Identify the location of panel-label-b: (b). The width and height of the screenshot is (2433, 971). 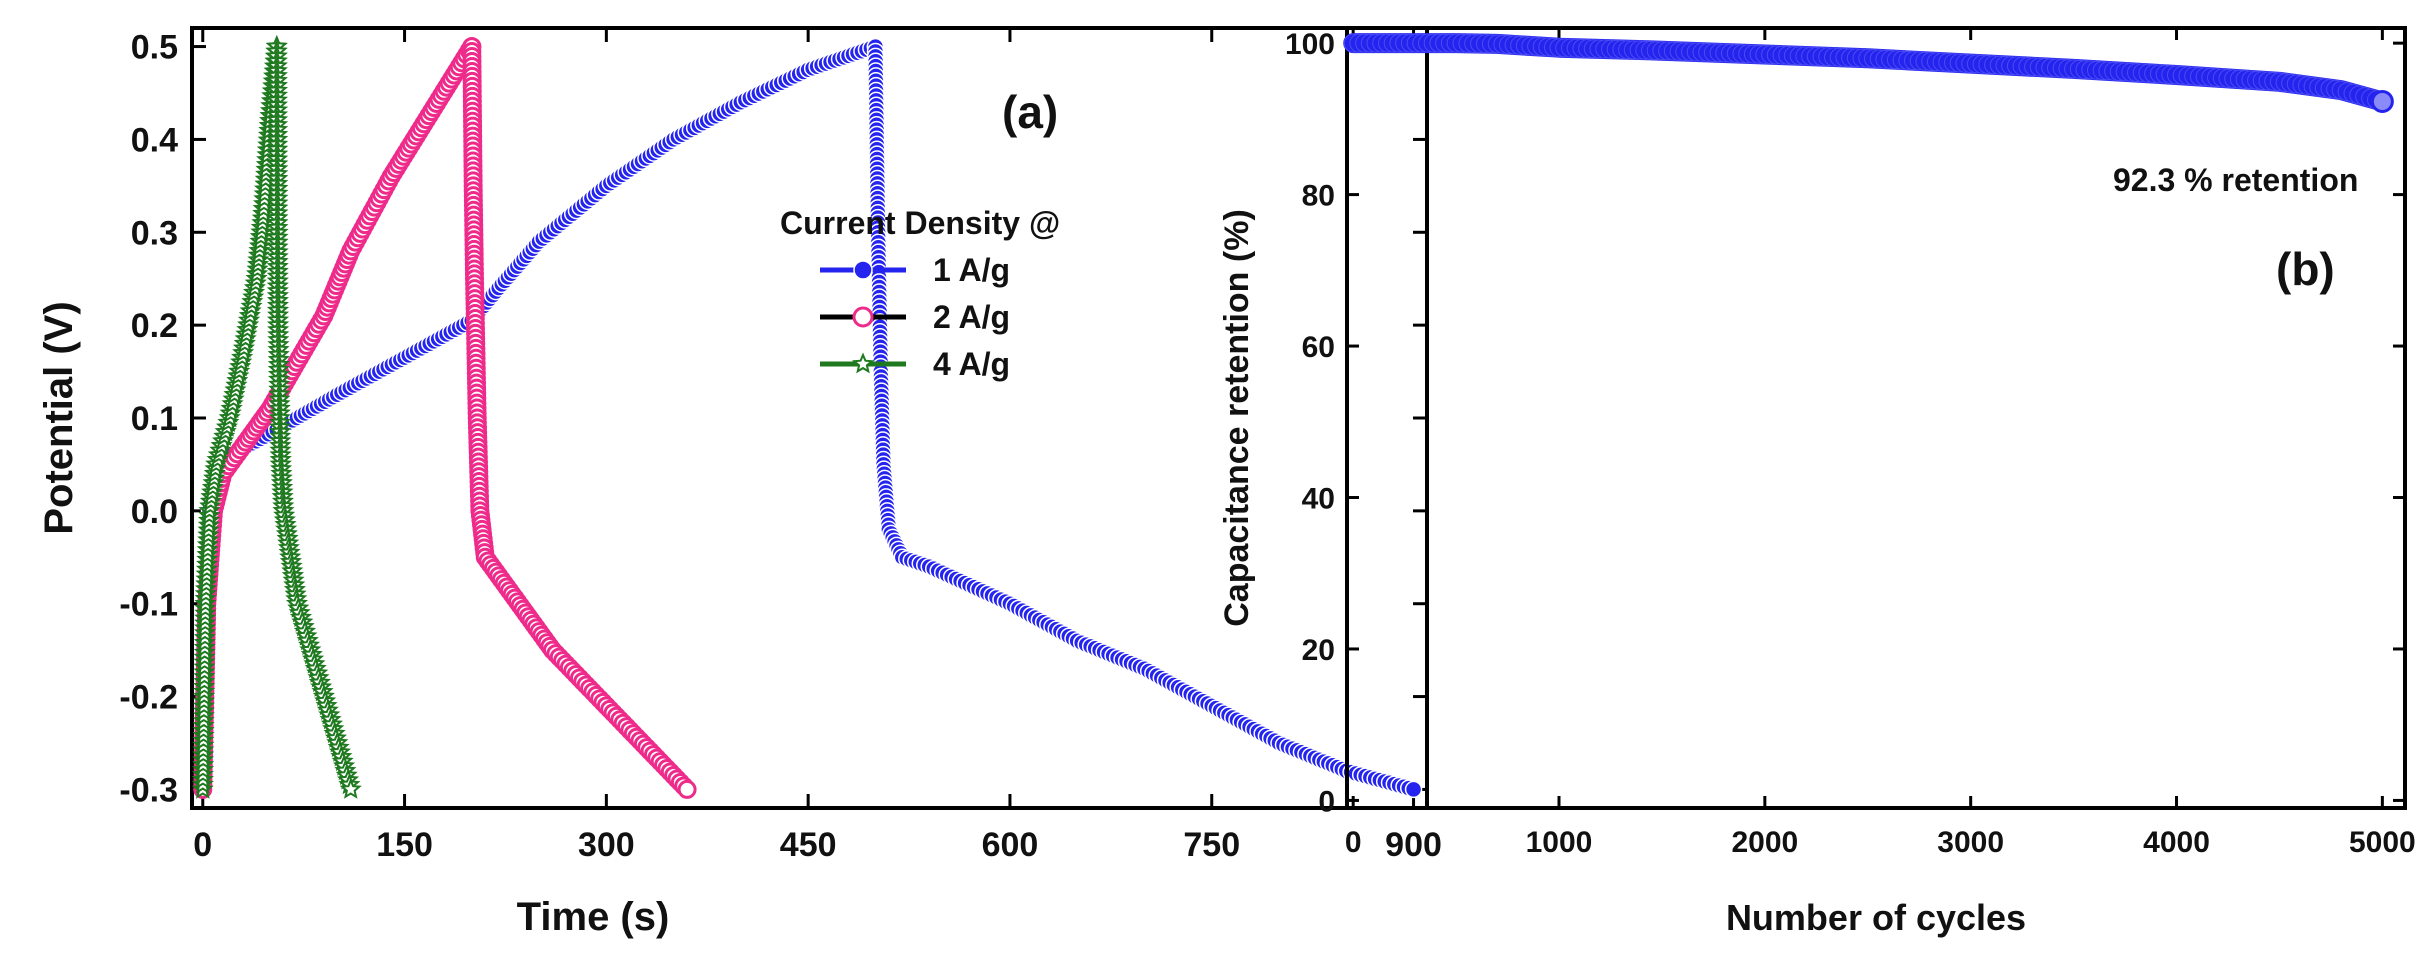
(2305, 269).